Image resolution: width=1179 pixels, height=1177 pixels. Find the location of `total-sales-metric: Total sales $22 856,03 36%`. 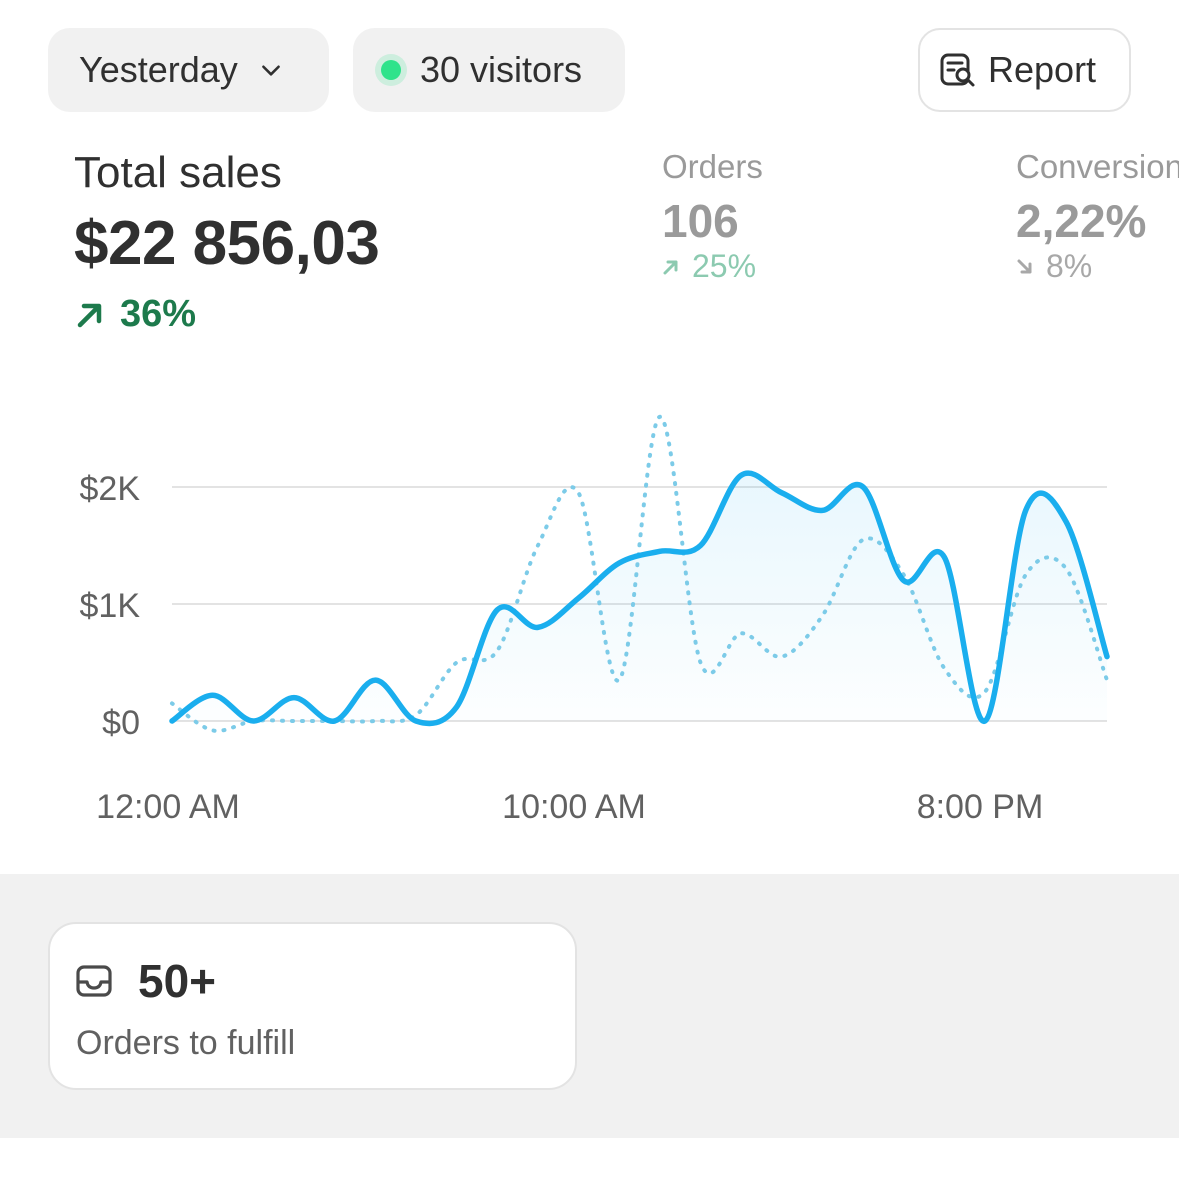

total-sales-metric: Total sales $22 856,03 36% is located at coordinates (227, 242).